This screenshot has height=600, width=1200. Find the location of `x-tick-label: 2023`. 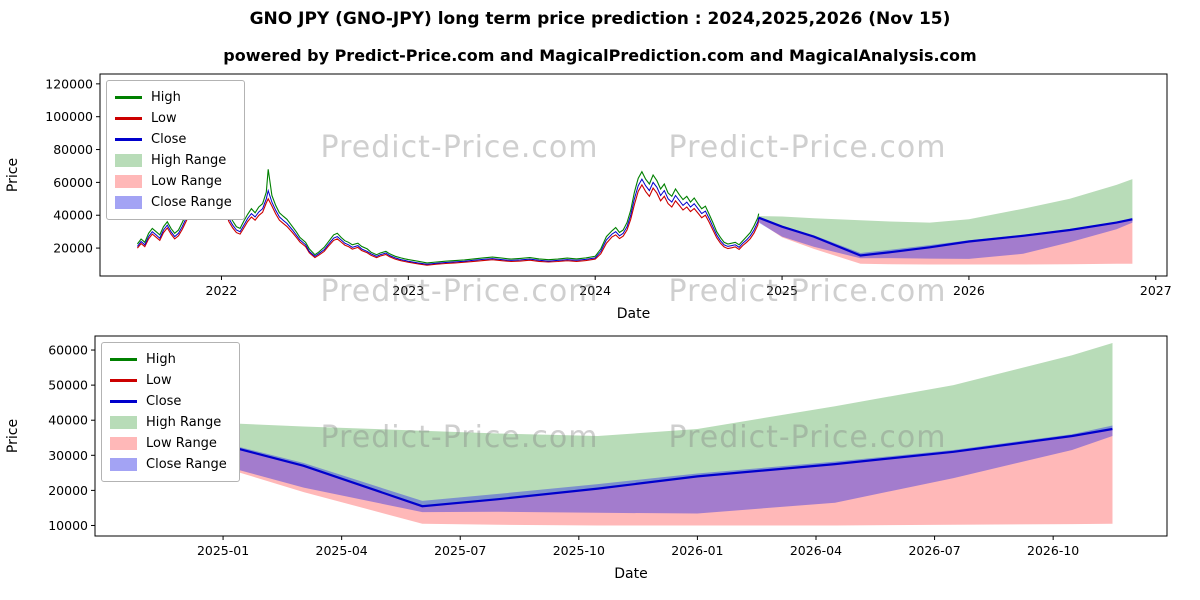

x-tick-label: 2023 is located at coordinates (408, 290).